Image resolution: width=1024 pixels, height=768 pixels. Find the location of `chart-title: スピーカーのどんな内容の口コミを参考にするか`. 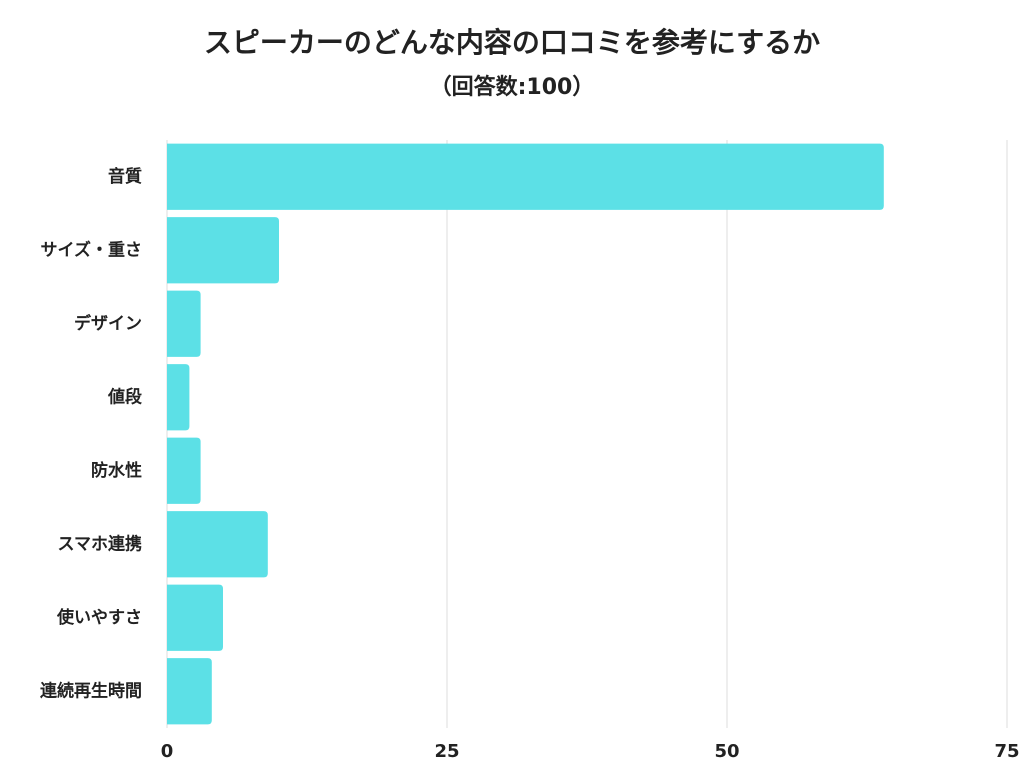

chart-title: スピーカーのどんな内容の口コミを参考にするか is located at coordinates (512, 42).